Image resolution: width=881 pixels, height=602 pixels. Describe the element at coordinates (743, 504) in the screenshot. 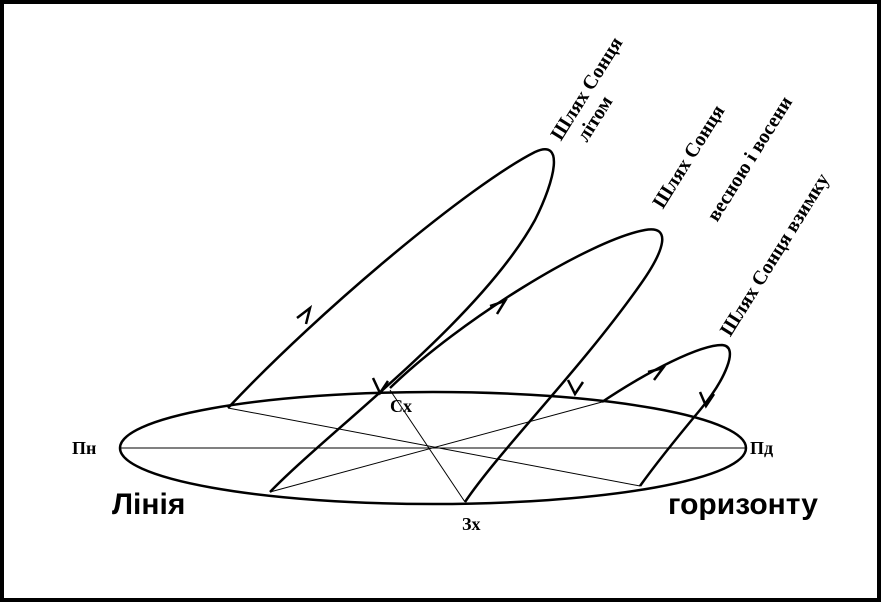

I see `horizon-label-2: горизонту` at that location.